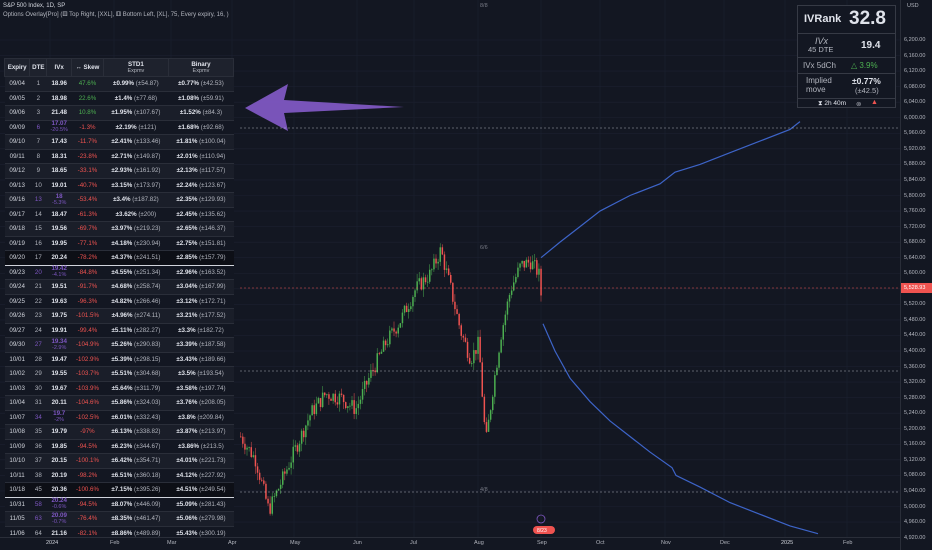 The image size is (932, 550). I want to click on binary-cell: ±3.8% (±209.84), so click(201, 417).